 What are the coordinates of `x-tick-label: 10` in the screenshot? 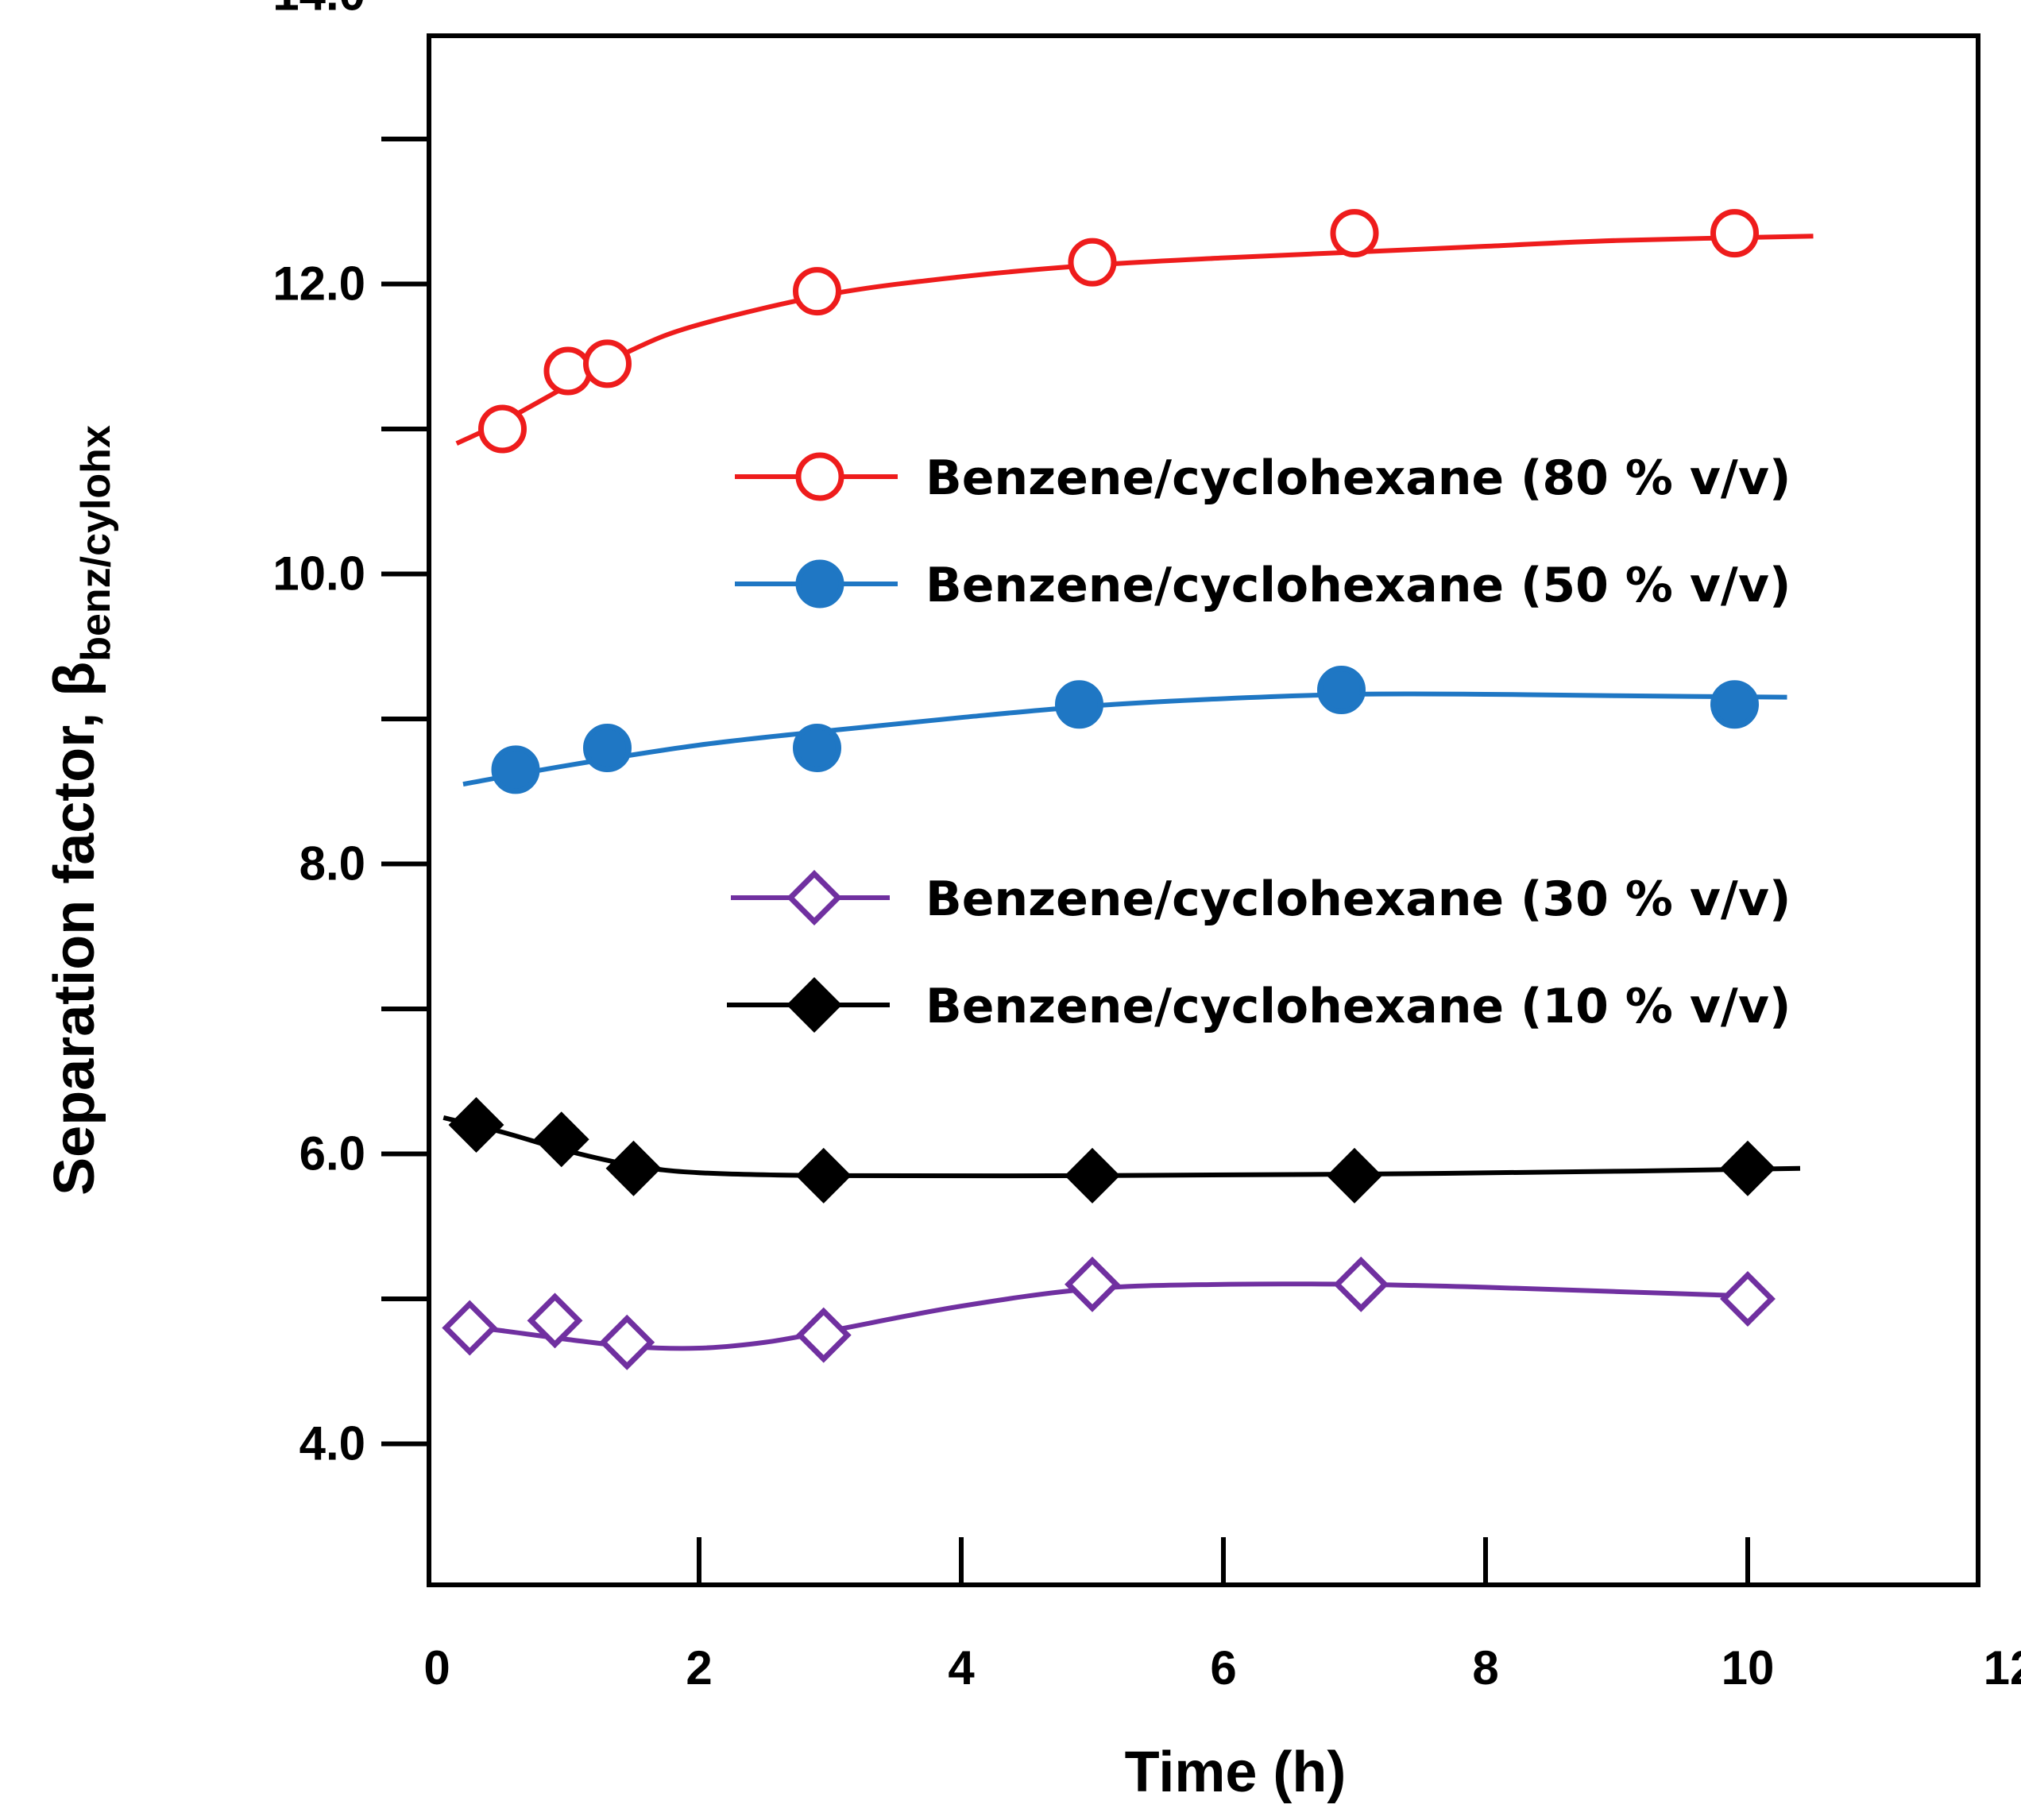 It's located at (1748, 1667).